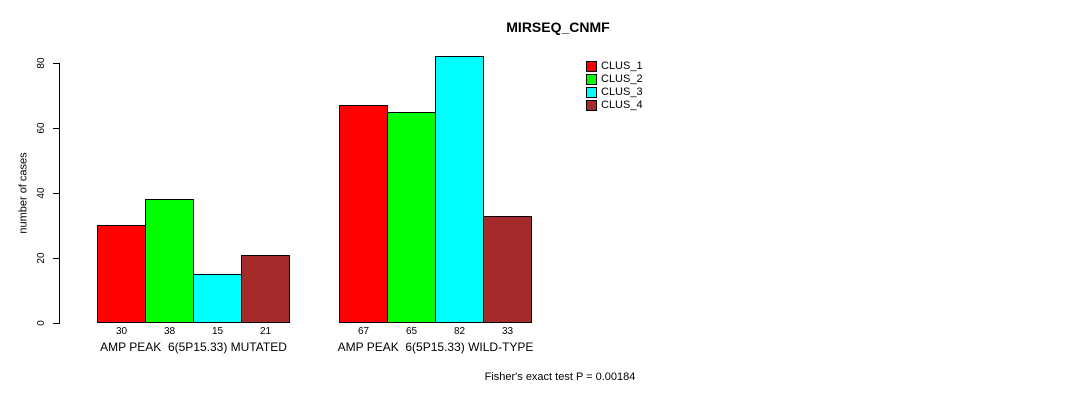  Describe the element at coordinates (622, 92) in the screenshot. I see `legend-label: CLUS_3` at that location.